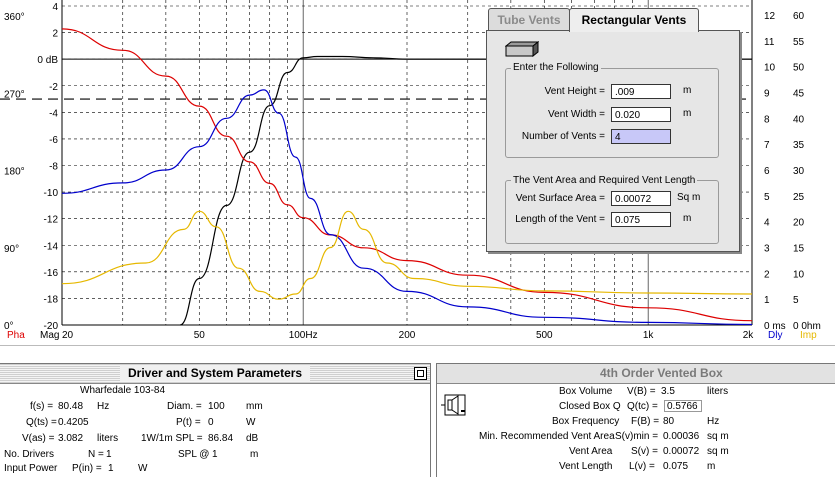  Describe the element at coordinates (71, 406) in the screenshot. I see `fs-value: 80.48` at that location.